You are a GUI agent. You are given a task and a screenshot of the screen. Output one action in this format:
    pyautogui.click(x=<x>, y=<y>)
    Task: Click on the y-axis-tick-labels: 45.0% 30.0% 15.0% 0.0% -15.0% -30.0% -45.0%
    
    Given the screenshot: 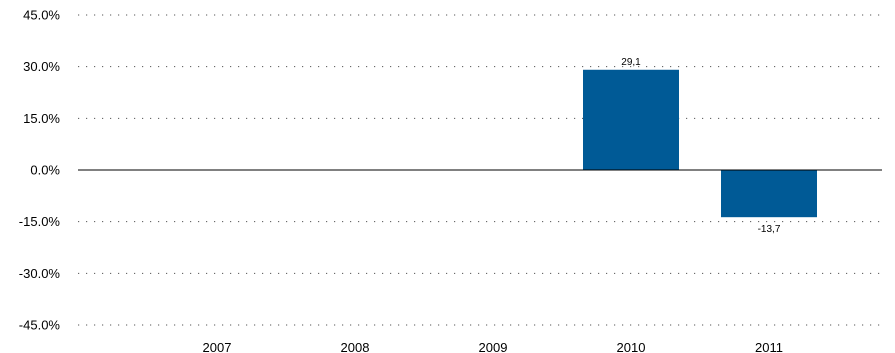 What is the action you would take?
    pyautogui.click(x=40, y=170)
    